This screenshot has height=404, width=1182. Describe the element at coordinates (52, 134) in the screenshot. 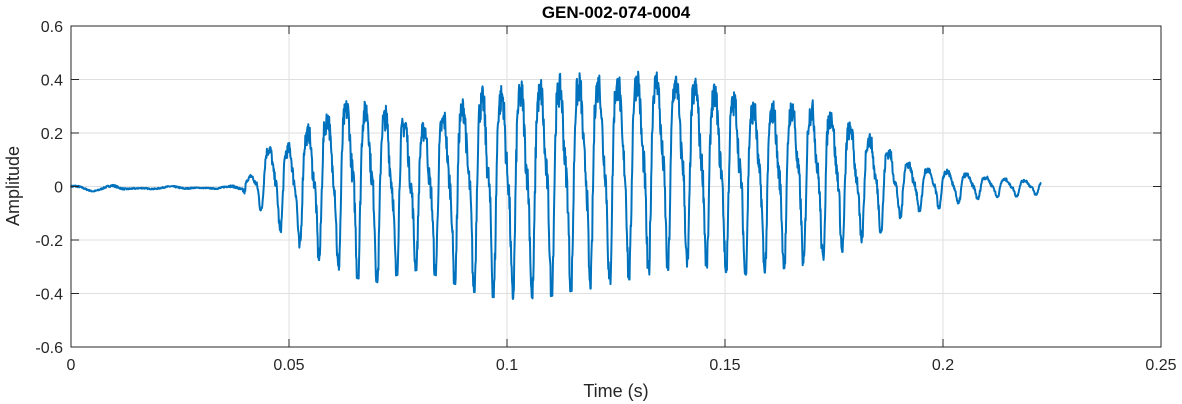

I see `y-tick-label: 0.2` at that location.